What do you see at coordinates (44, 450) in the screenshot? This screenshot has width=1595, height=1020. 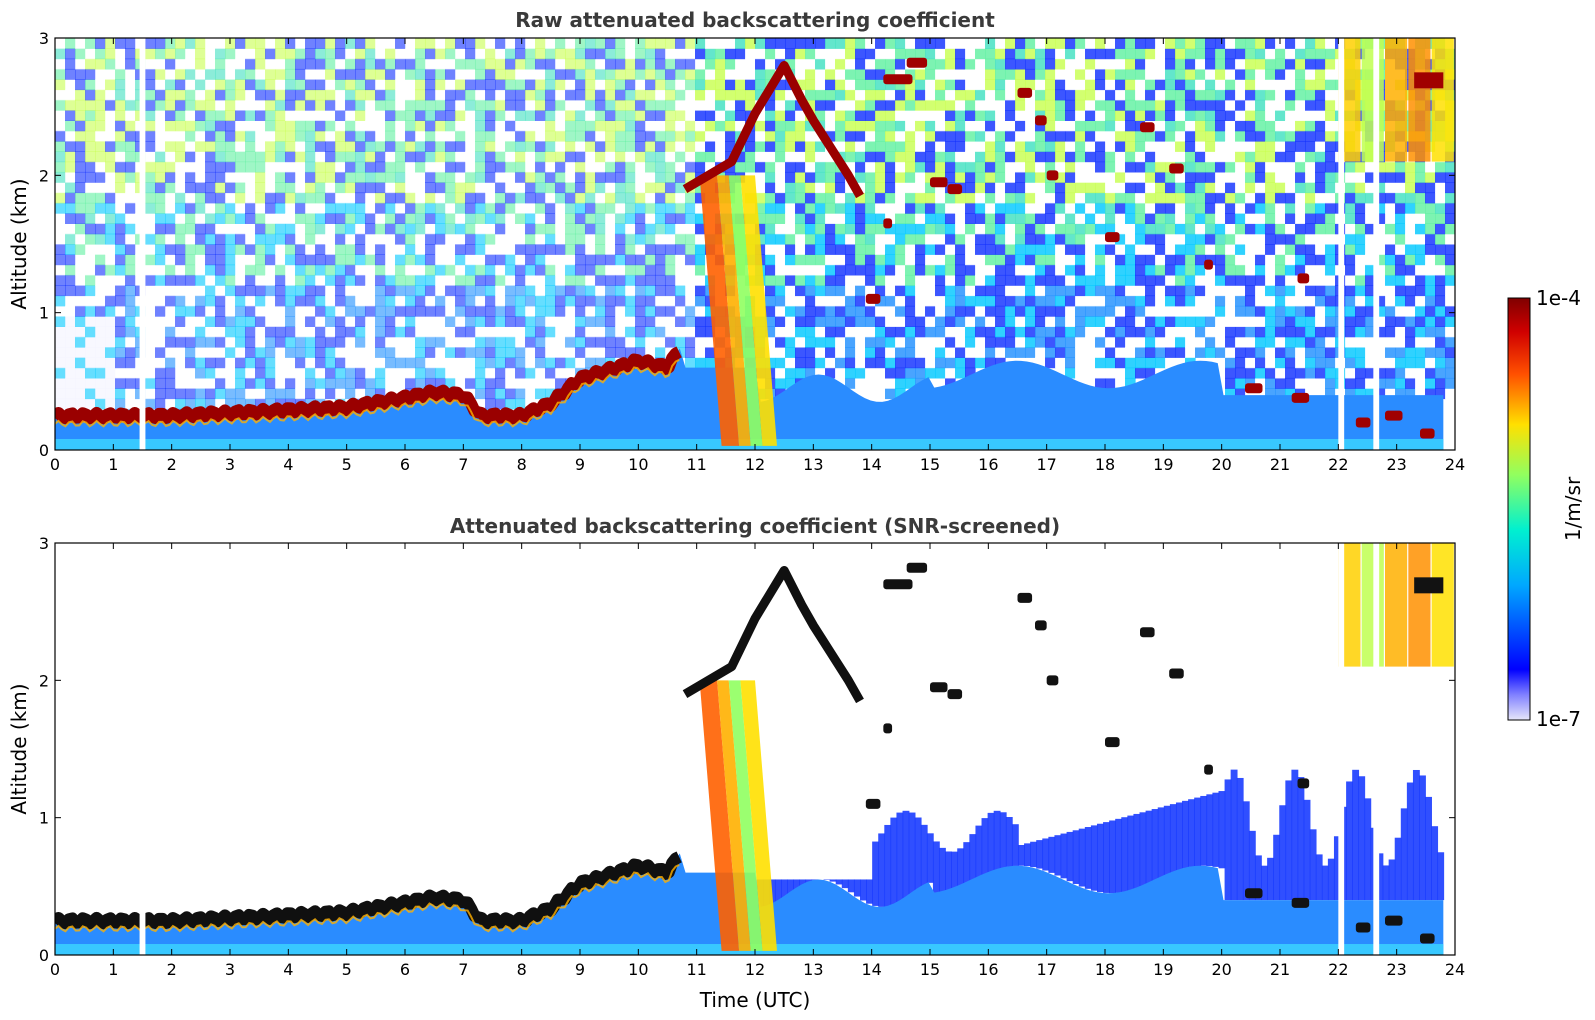 I see `y-tick-label: 0` at bounding box center [44, 450].